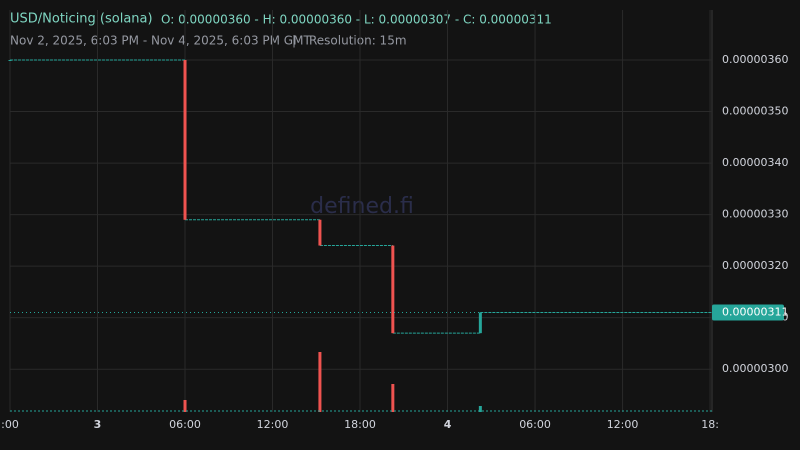  Describe the element at coordinates (362, 206) in the screenshot. I see `watermark: defined.fi` at that location.